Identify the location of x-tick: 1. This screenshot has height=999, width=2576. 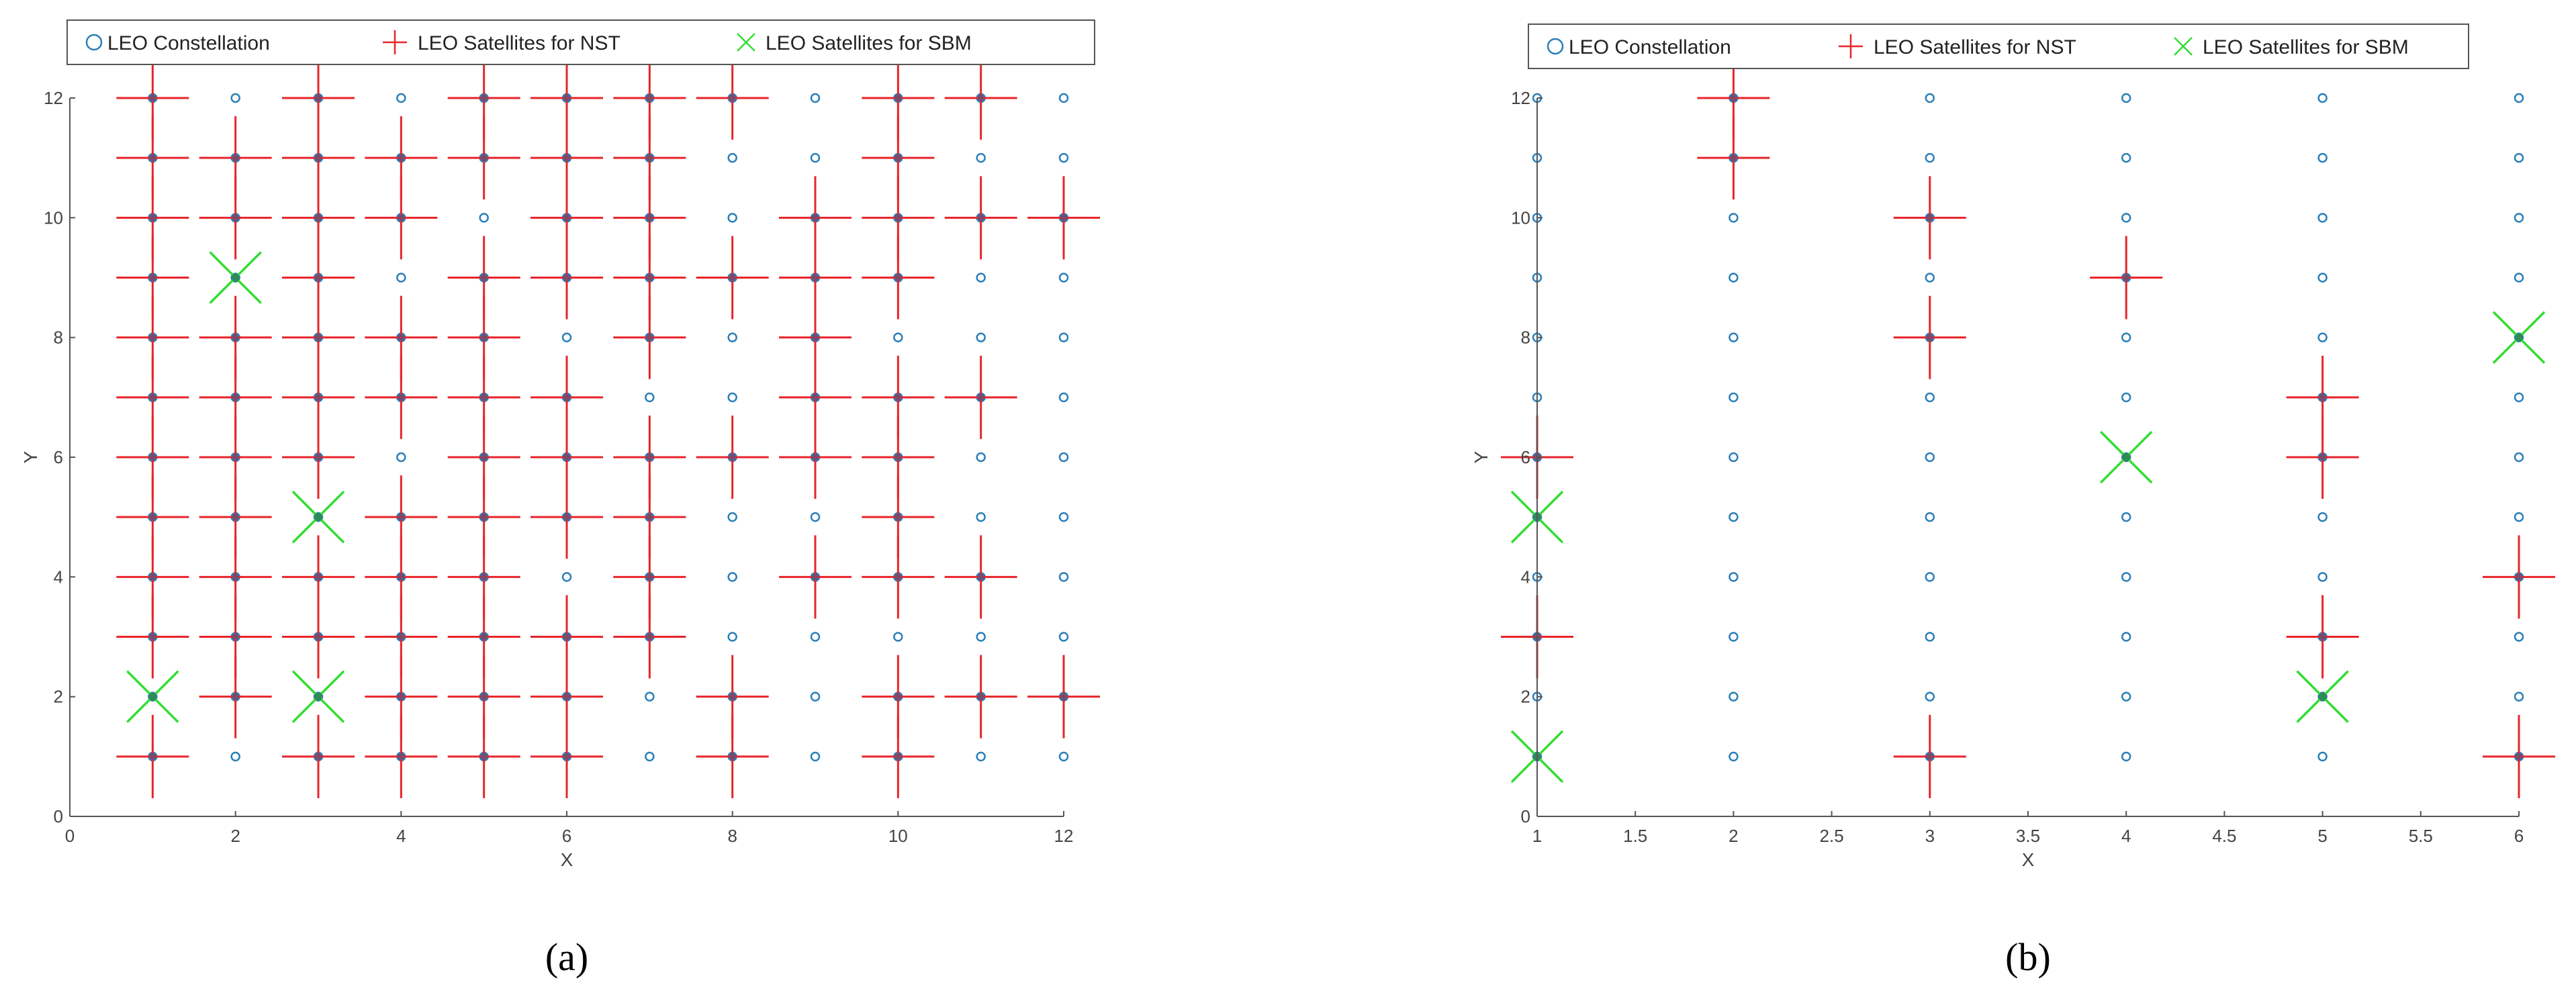
(1537, 829).